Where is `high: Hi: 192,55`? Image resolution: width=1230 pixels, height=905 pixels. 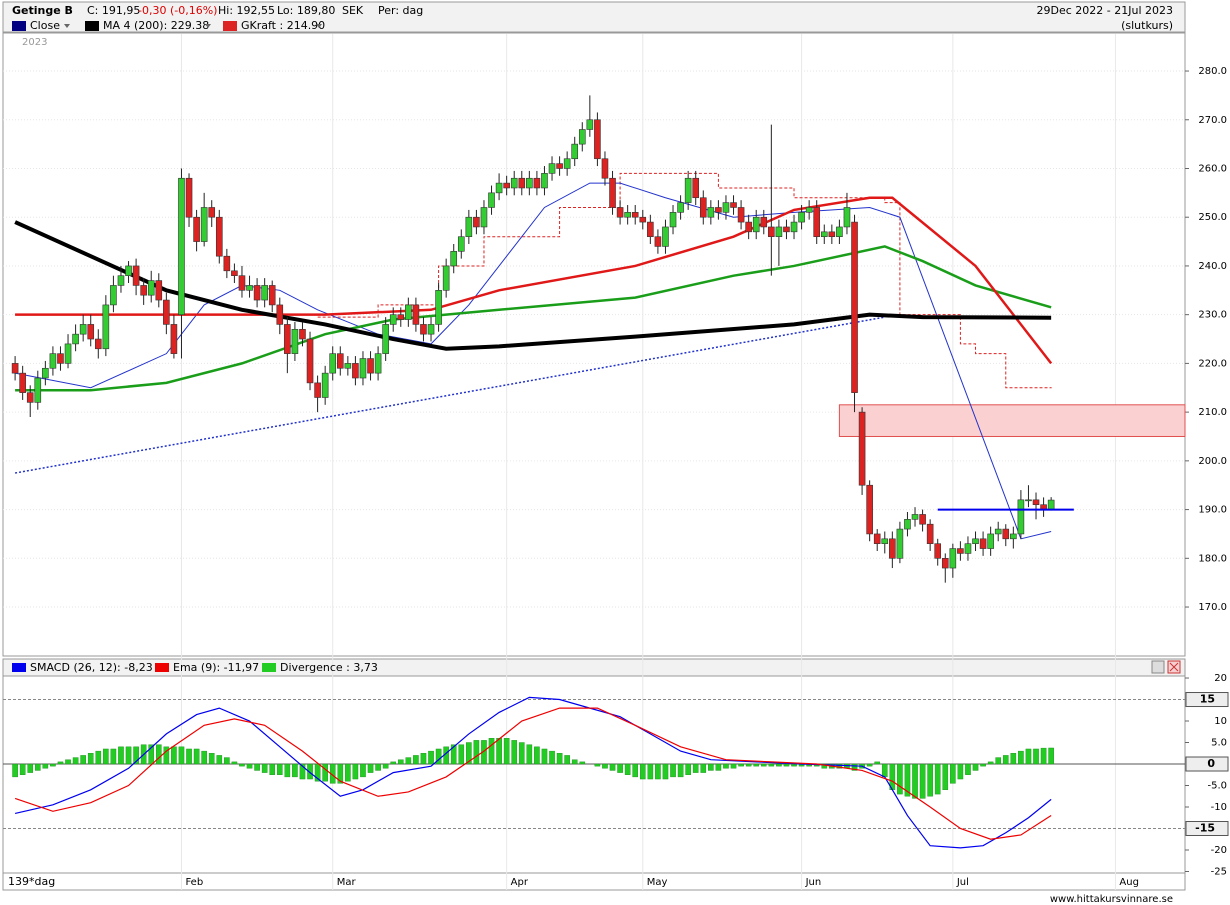 high: Hi: 192,55 is located at coordinates (246, 10).